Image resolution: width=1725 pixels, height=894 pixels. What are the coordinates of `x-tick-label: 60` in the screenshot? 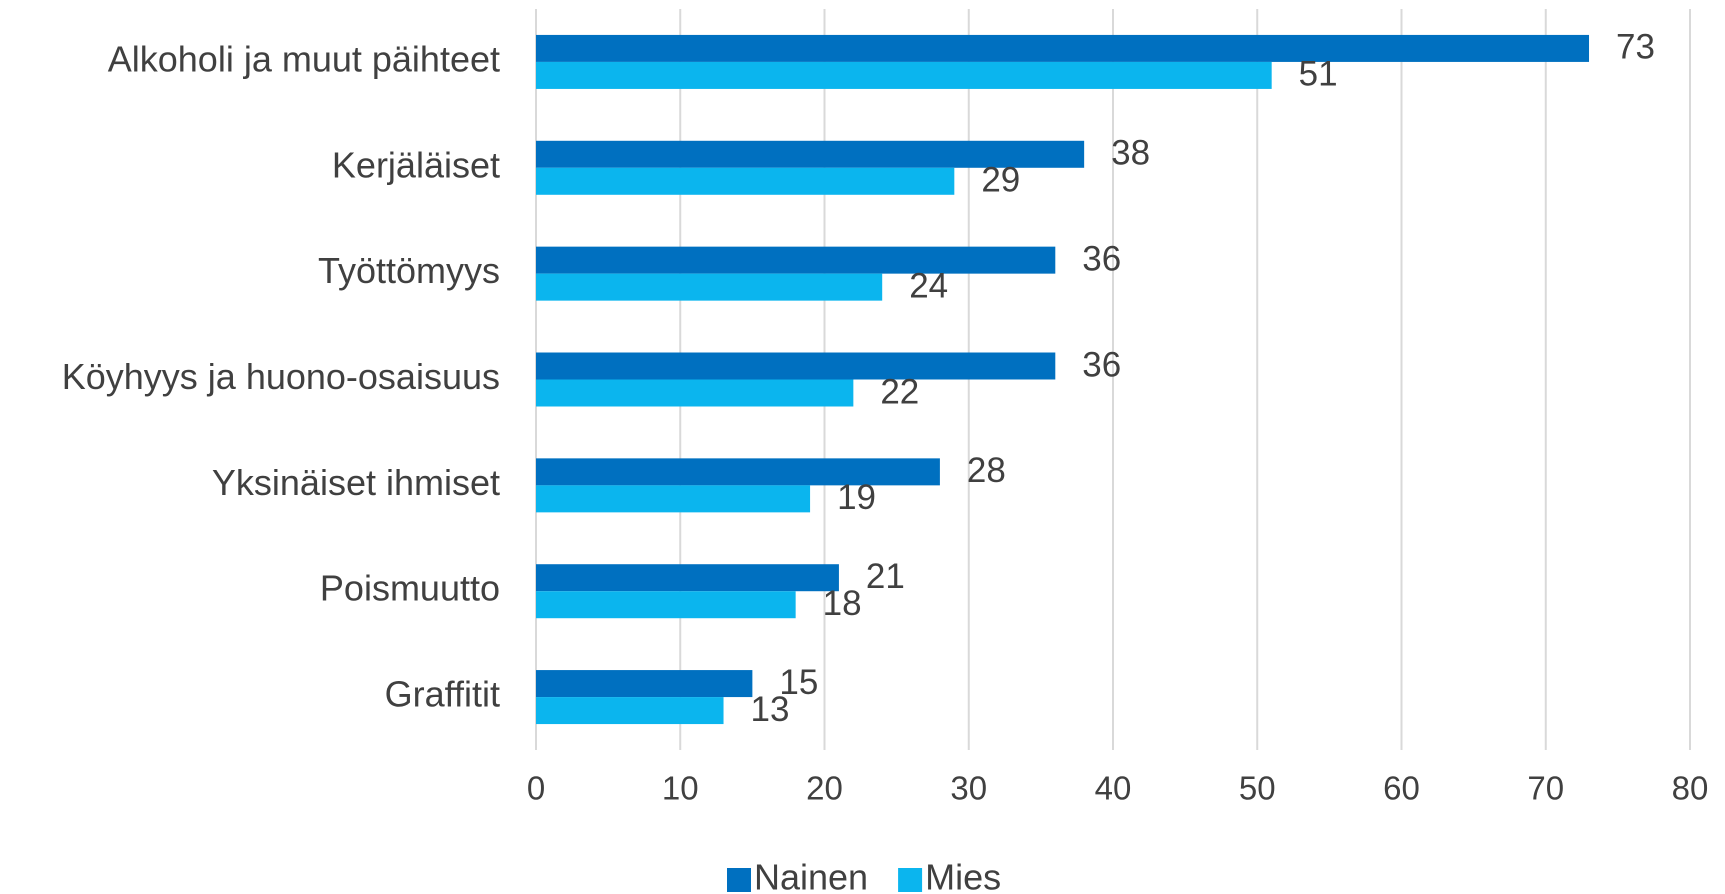 It's located at (1401, 788).